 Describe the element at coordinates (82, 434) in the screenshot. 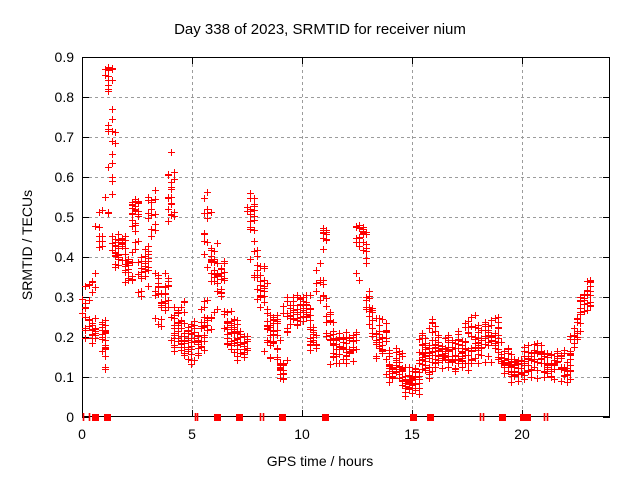

I see `x-tick-label: 0` at that location.